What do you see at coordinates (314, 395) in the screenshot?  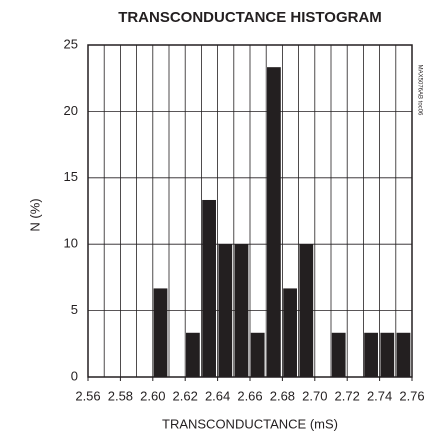 I see `x-tick-label: 2.70` at bounding box center [314, 395].